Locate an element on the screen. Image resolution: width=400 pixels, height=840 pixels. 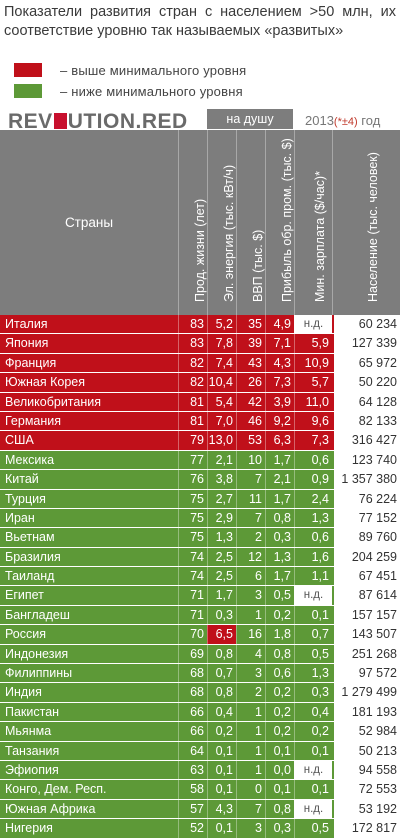
cell-life: 75 is located at coordinates (192, 498).